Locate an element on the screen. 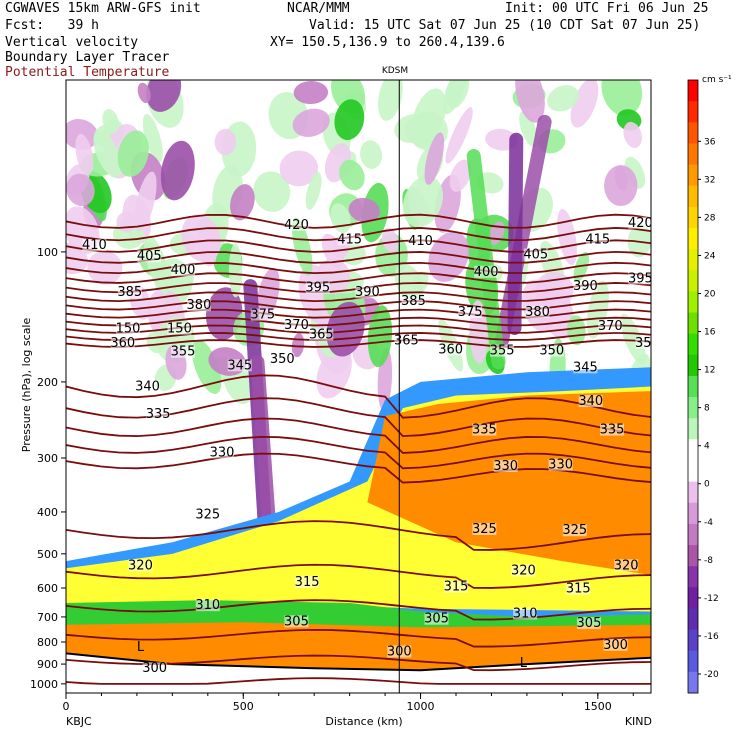 This screenshot has height=740, width=740. colorbar-label: 32 is located at coordinates (709, 180).